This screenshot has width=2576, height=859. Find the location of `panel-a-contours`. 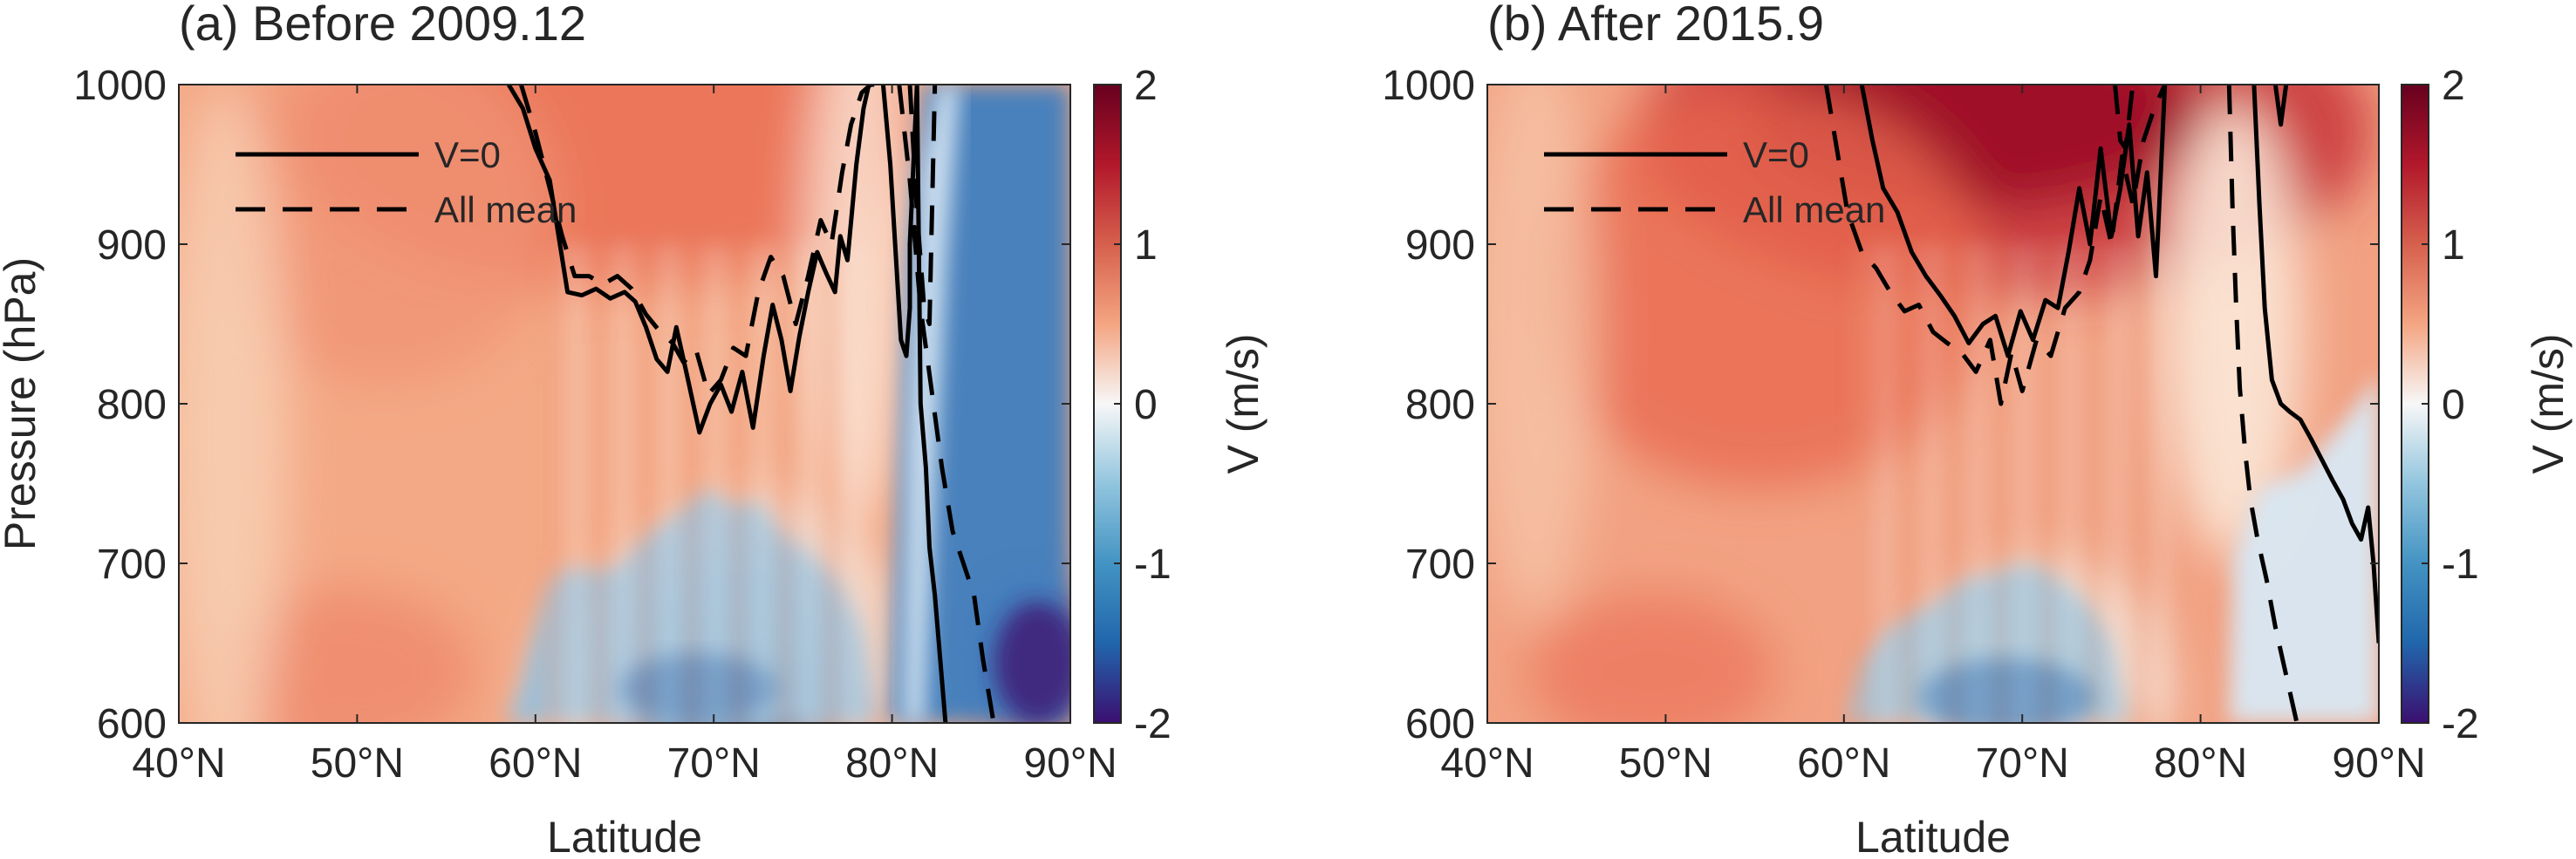

panel-a-contours is located at coordinates (751, 404).